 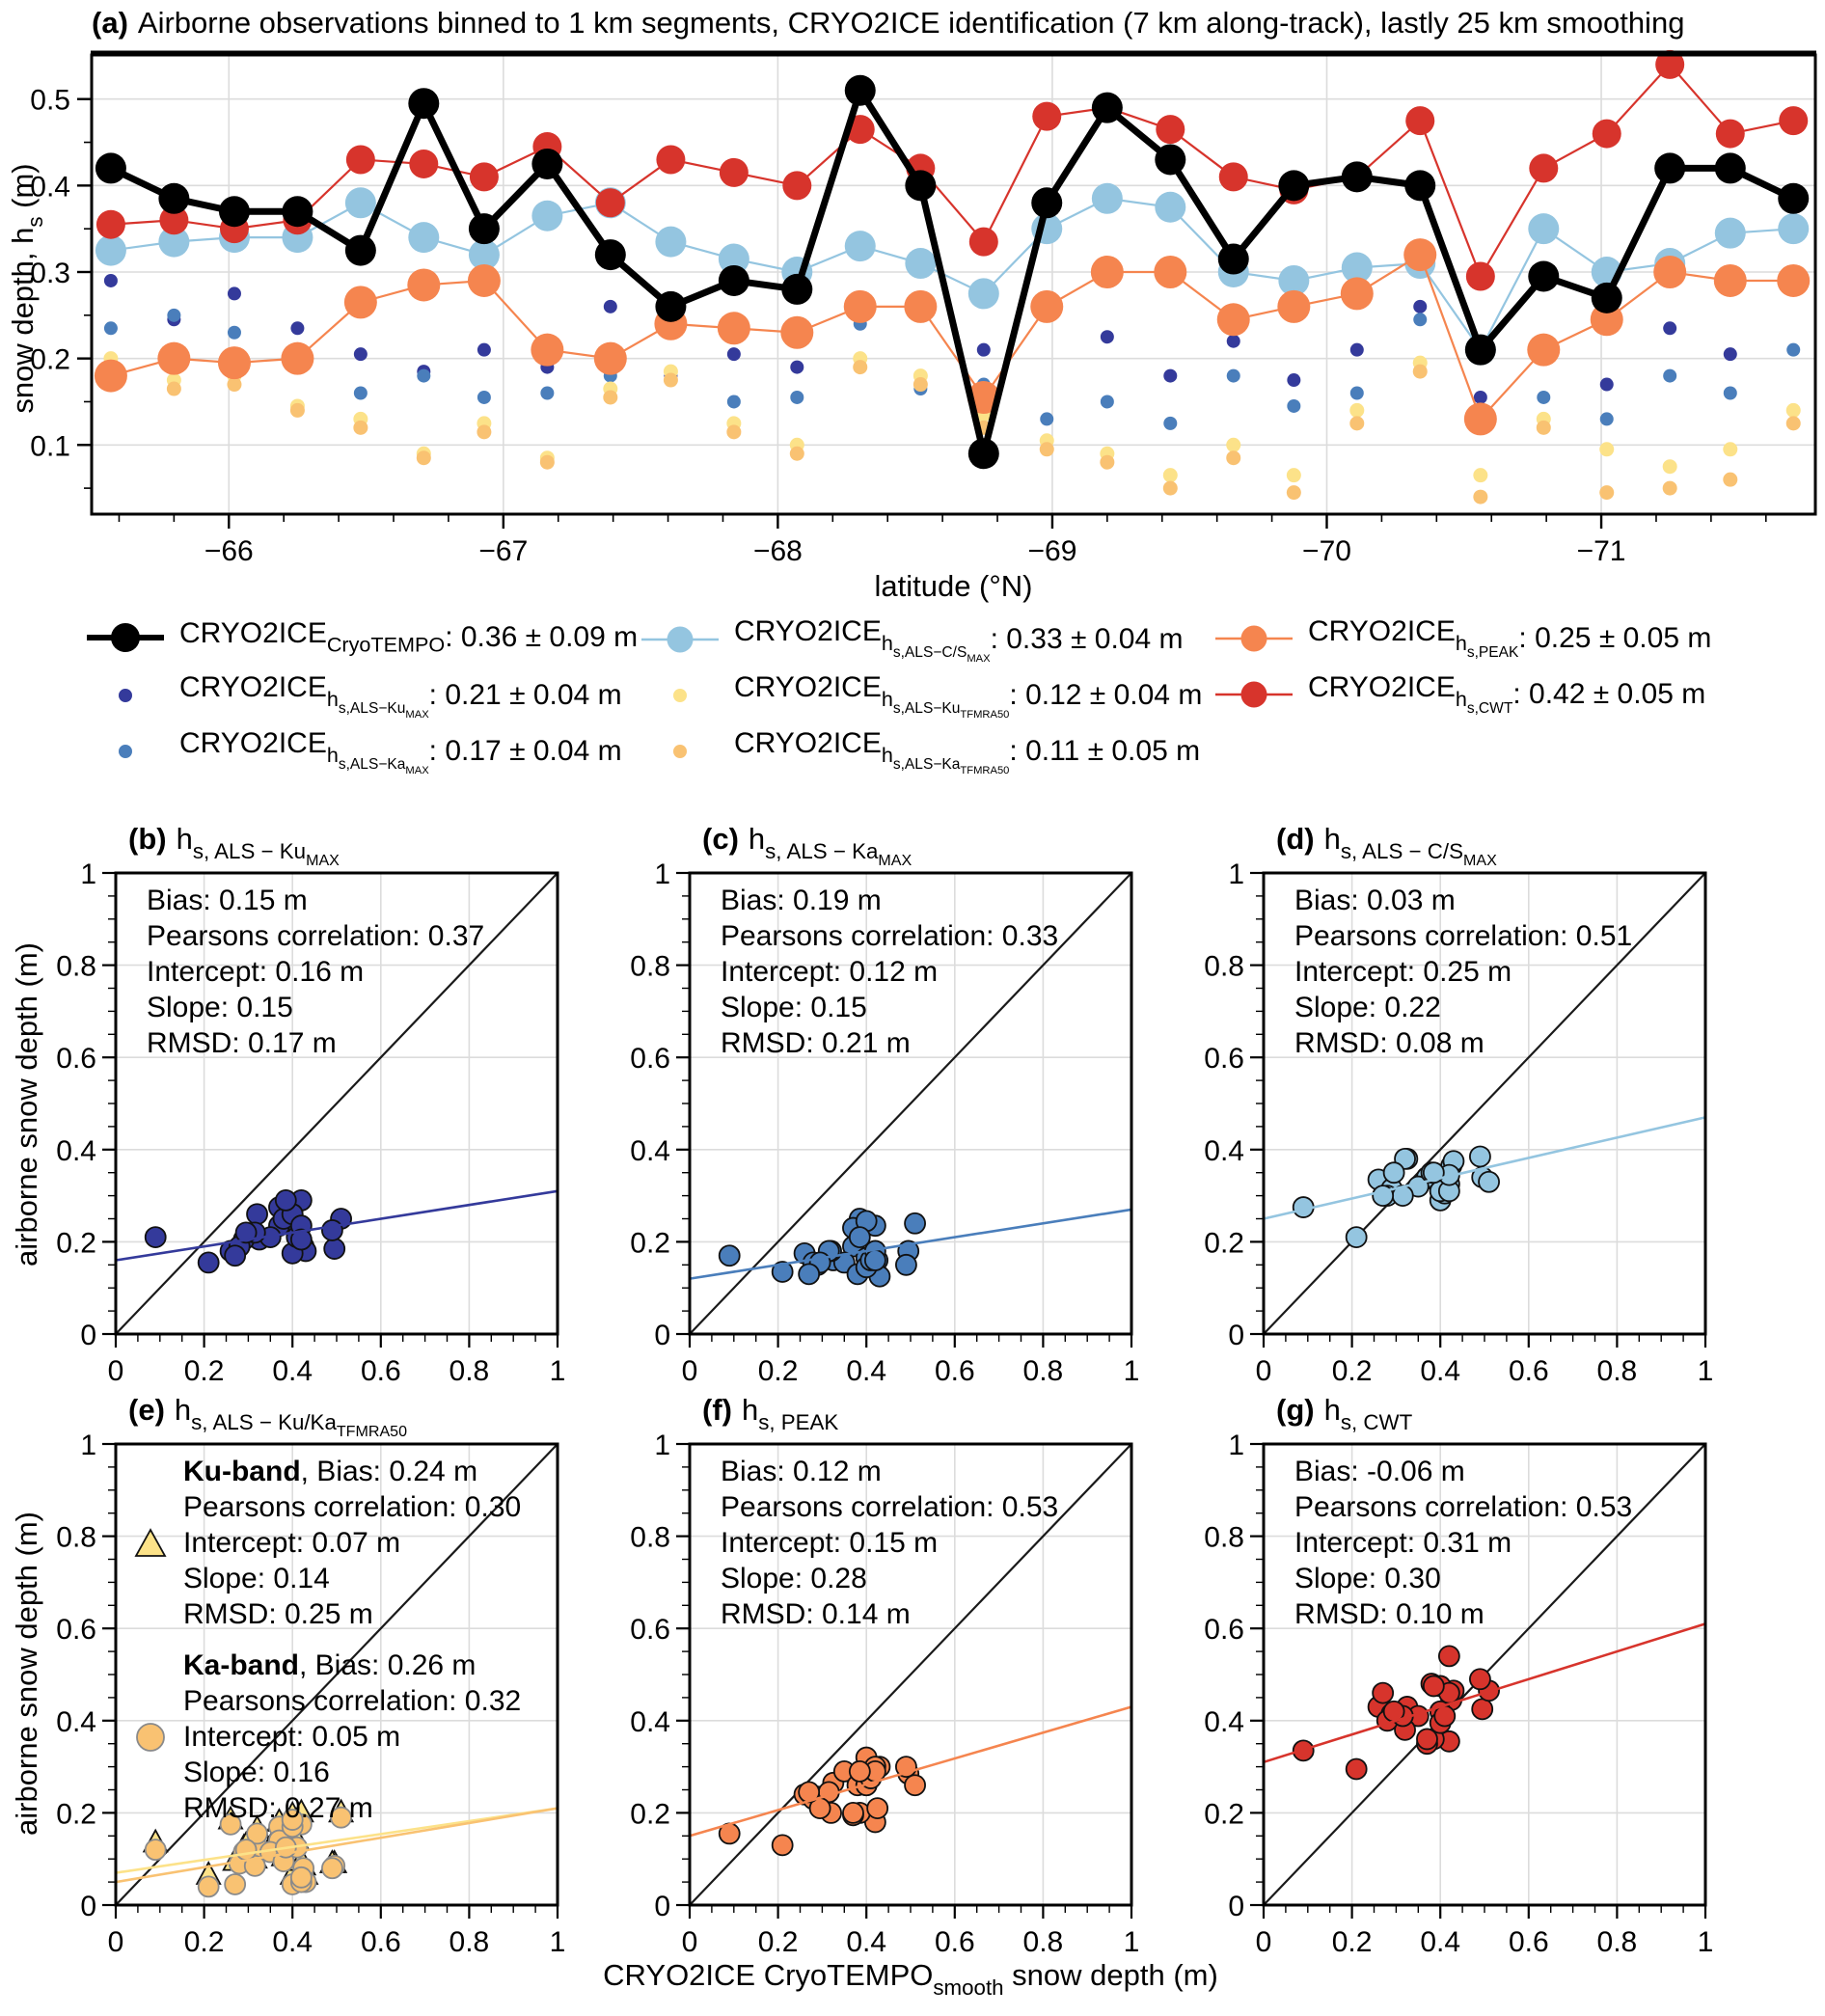 I want to click on x-tick-label: −66, so click(x=229, y=551).